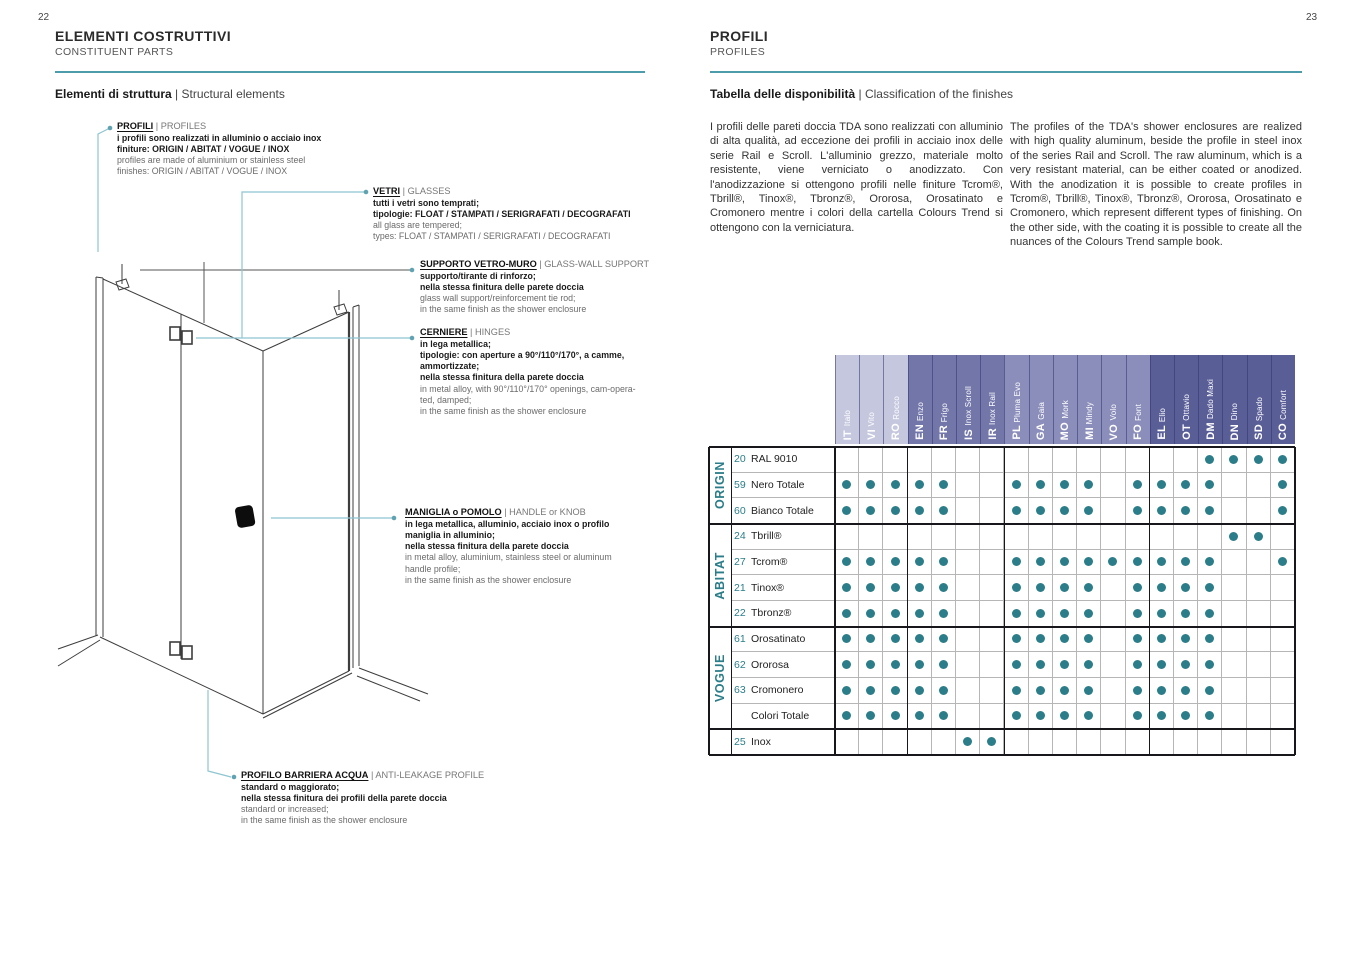 The height and width of the screenshot is (959, 1356). I want to click on callout-profili-line: finiture: ORIGIN / ABITAT / VOGUE / INOX, so click(203, 148).